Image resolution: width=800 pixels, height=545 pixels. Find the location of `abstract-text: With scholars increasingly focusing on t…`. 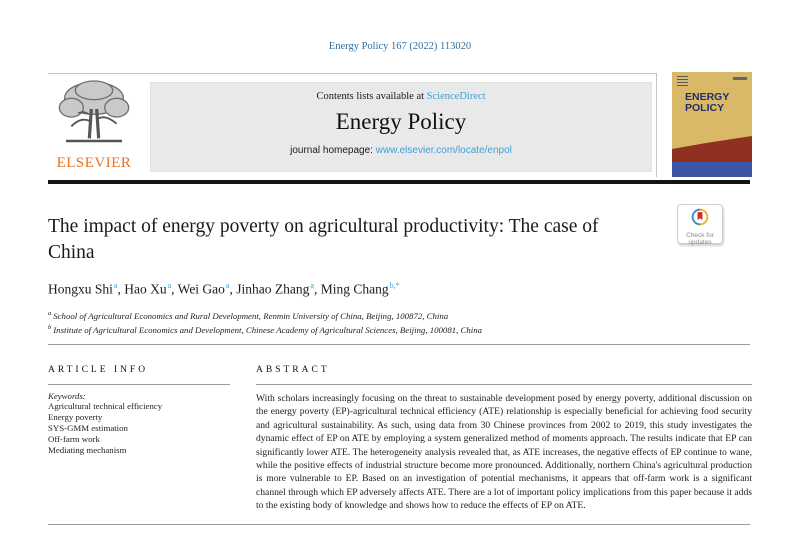

abstract-text: With scholars increasingly focusing on t… is located at coordinates (504, 452).